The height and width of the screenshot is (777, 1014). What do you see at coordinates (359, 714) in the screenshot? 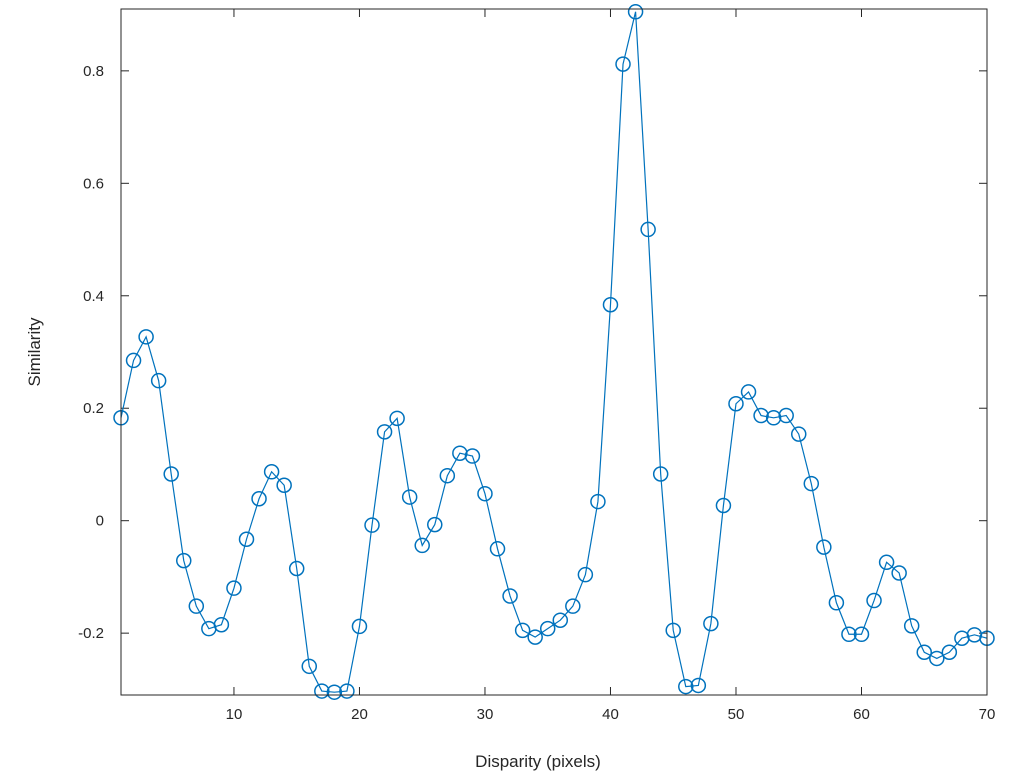
I see `x-tick-label: 20` at bounding box center [359, 714].